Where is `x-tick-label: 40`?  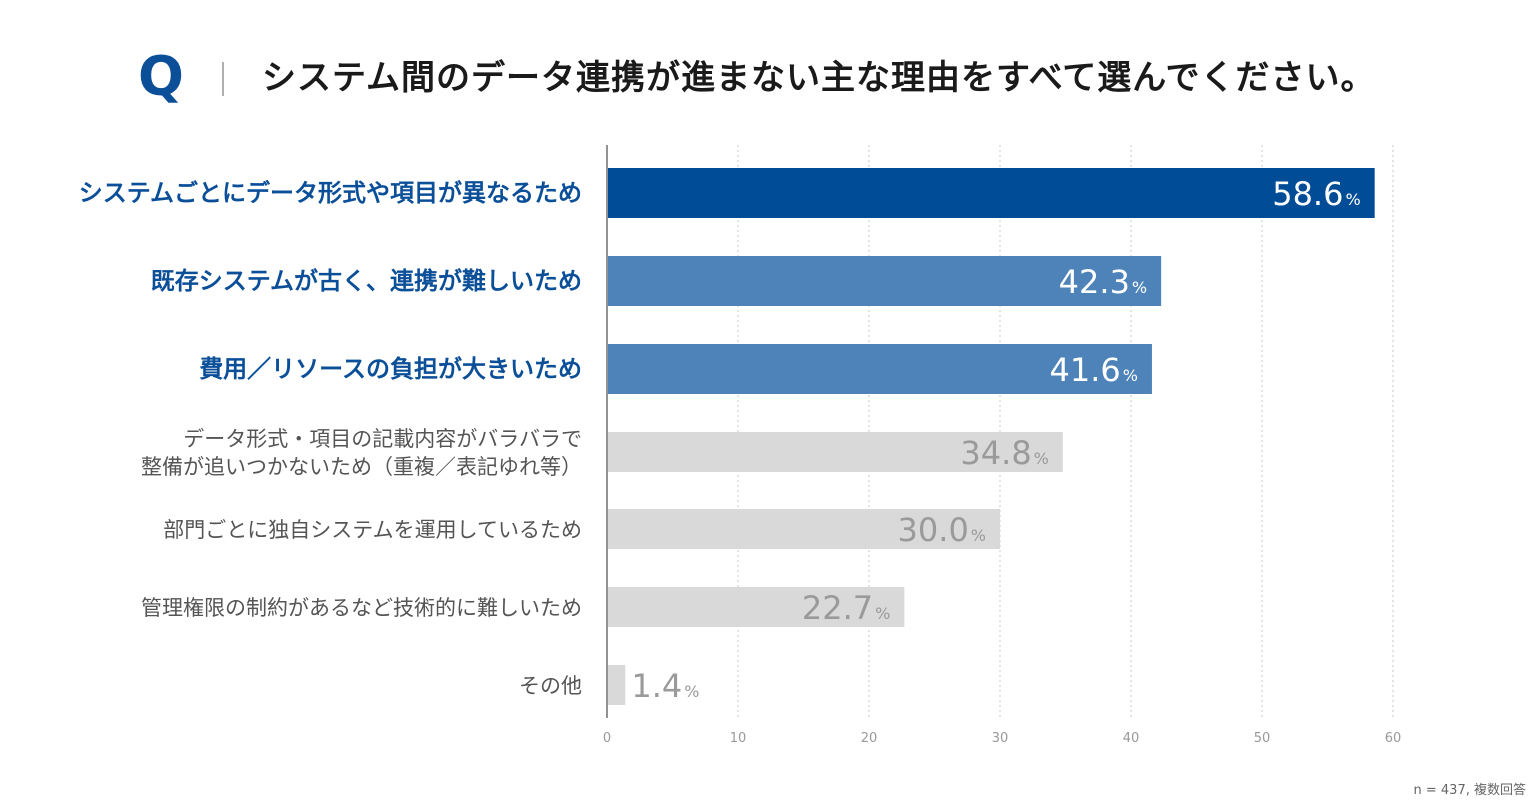
x-tick-label: 40 is located at coordinates (1131, 738).